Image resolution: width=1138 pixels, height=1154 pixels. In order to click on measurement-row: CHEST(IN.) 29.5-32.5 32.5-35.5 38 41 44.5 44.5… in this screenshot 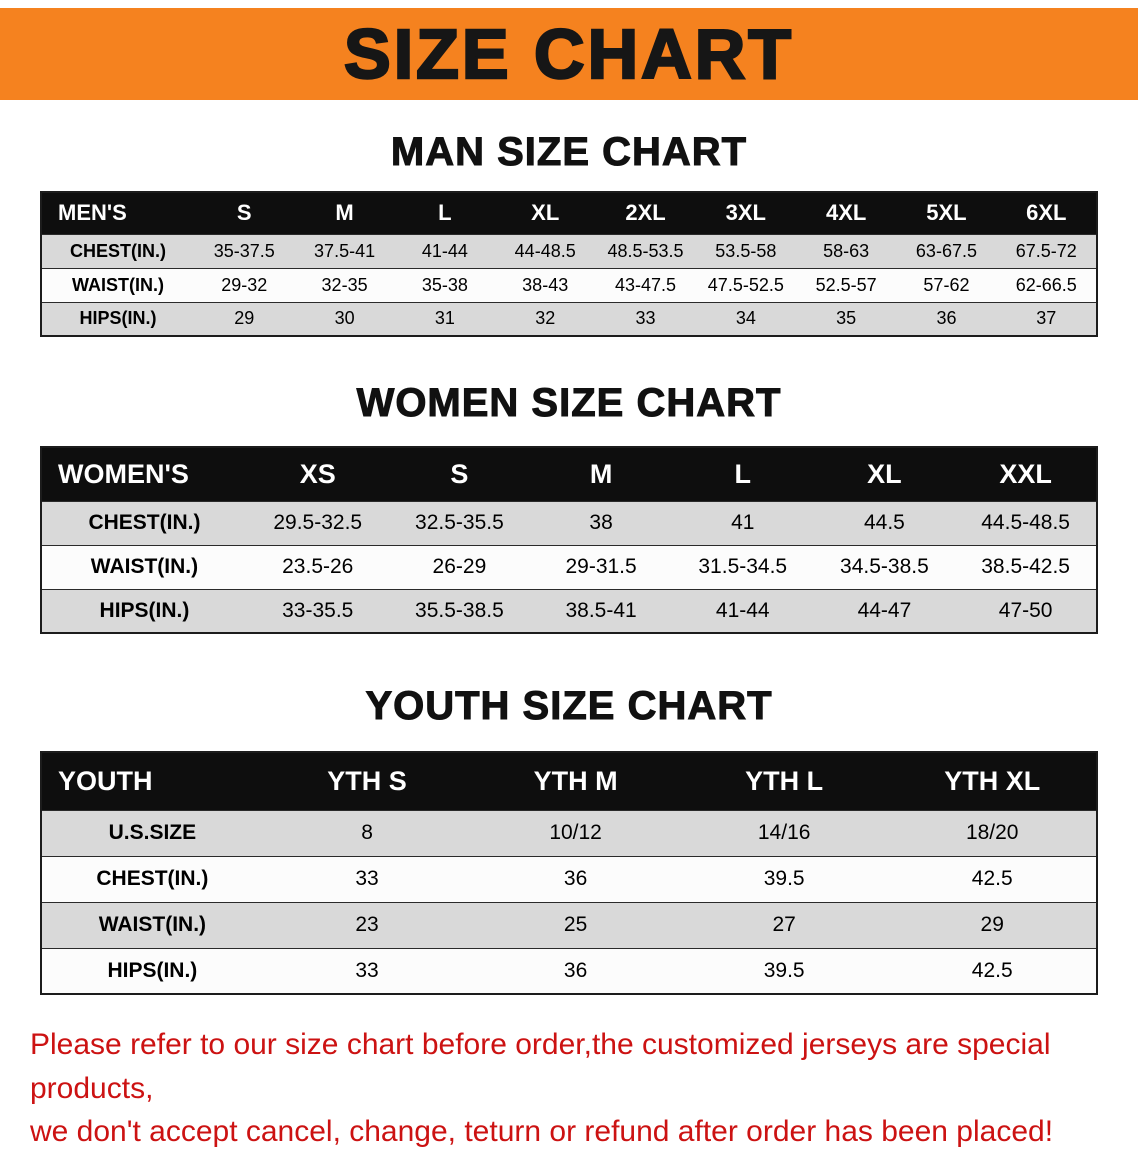, I will do `click(569, 522)`.